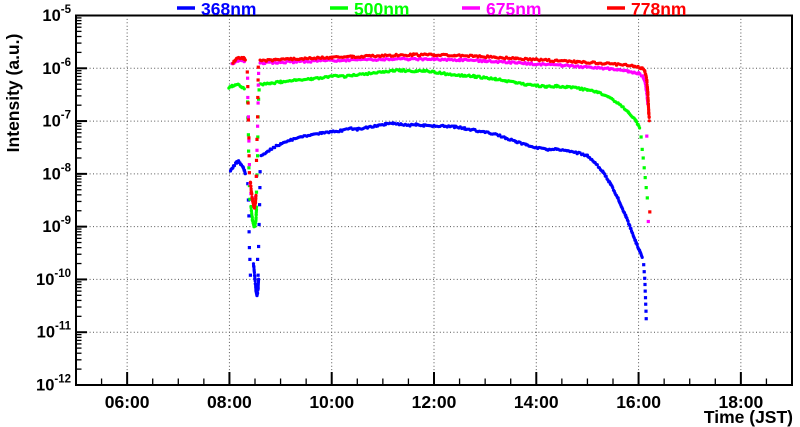 The height and width of the screenshot is (427, 800). I want to click on x-tick-label: 14:00, so click(536, 402).